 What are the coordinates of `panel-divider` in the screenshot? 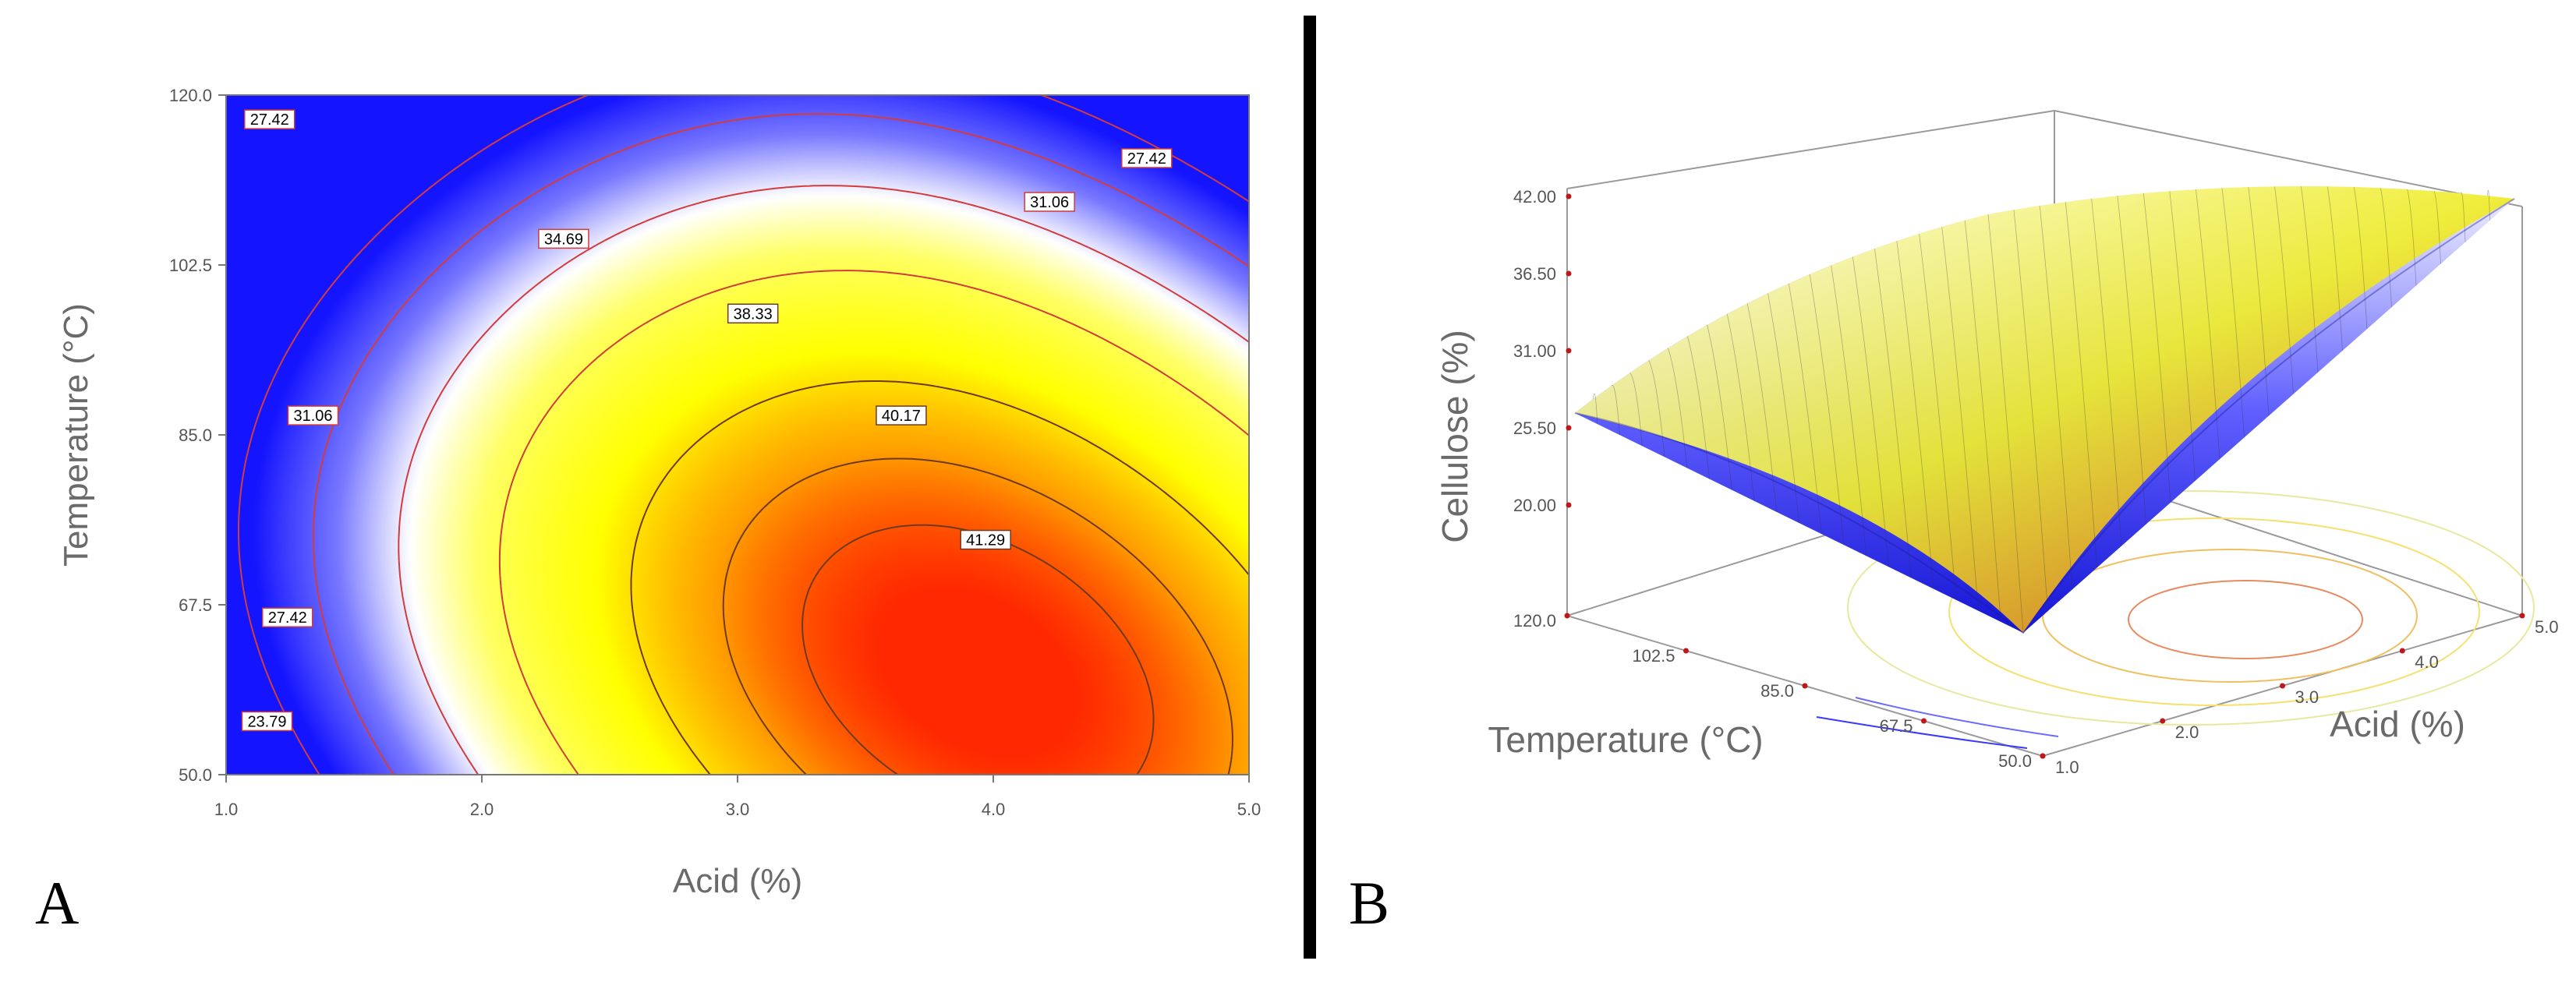 It's located at (1310, 487).